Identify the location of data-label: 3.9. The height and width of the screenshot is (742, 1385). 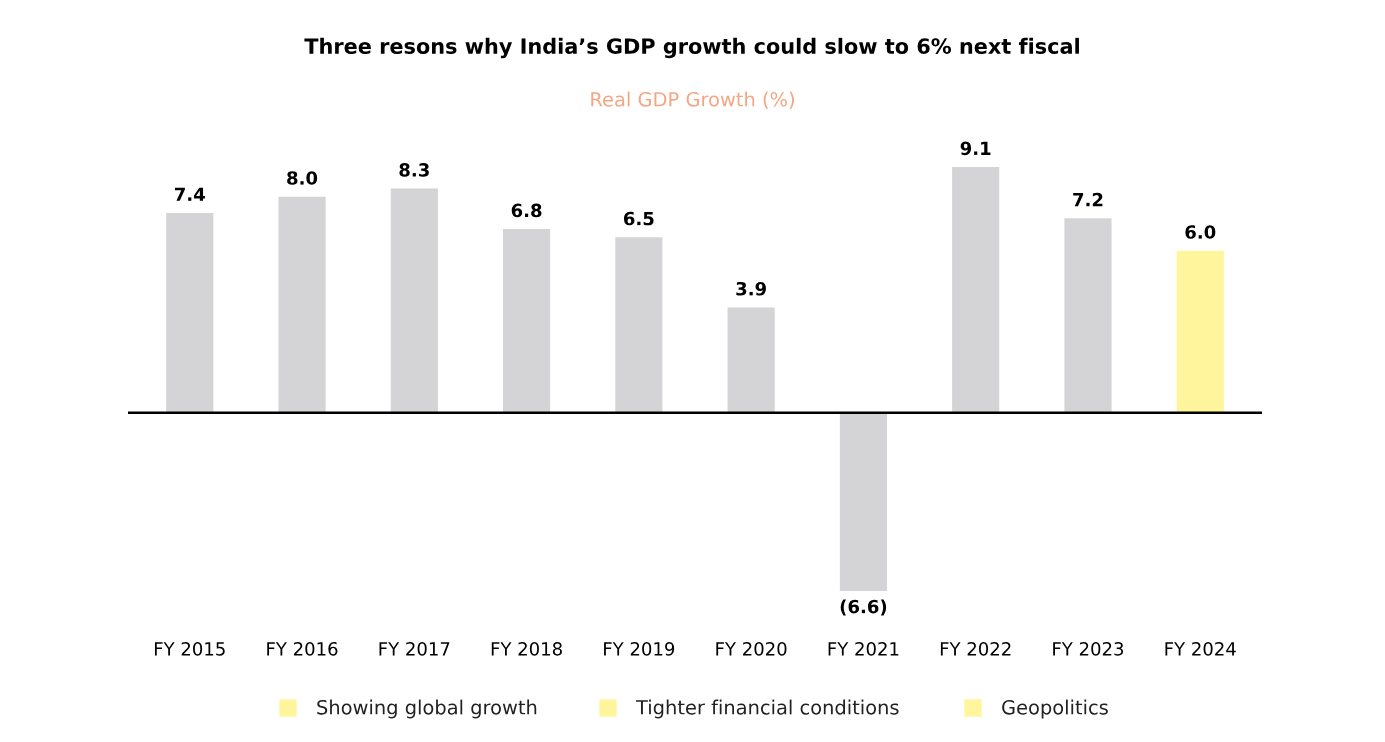
(751, 288).